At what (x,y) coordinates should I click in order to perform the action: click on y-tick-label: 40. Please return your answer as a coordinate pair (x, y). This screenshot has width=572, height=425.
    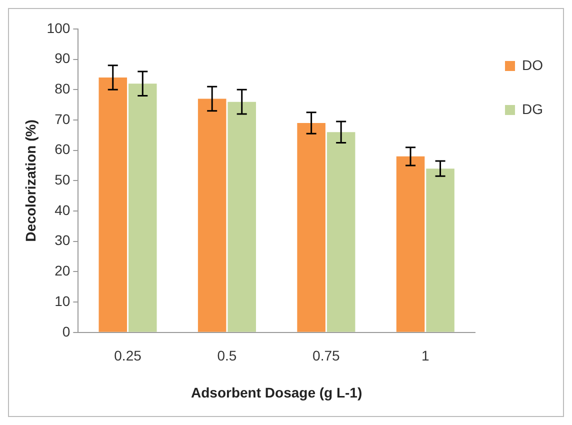
    Looking at the image, I should click on (62, 210).